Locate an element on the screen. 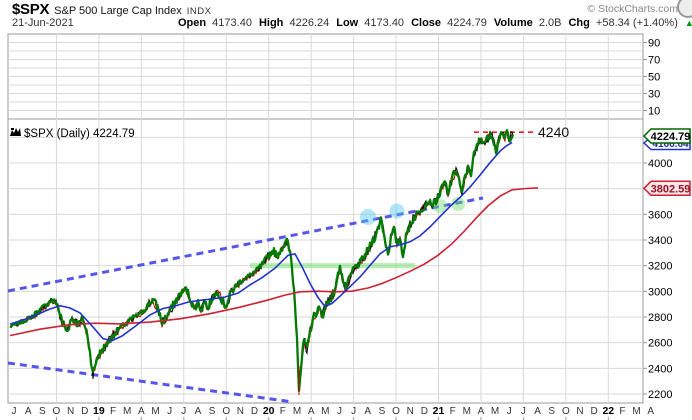 Image resolution: width=692 pixels, height=420 pixels. svg-text: 21 is located at coordinates (439, 411).